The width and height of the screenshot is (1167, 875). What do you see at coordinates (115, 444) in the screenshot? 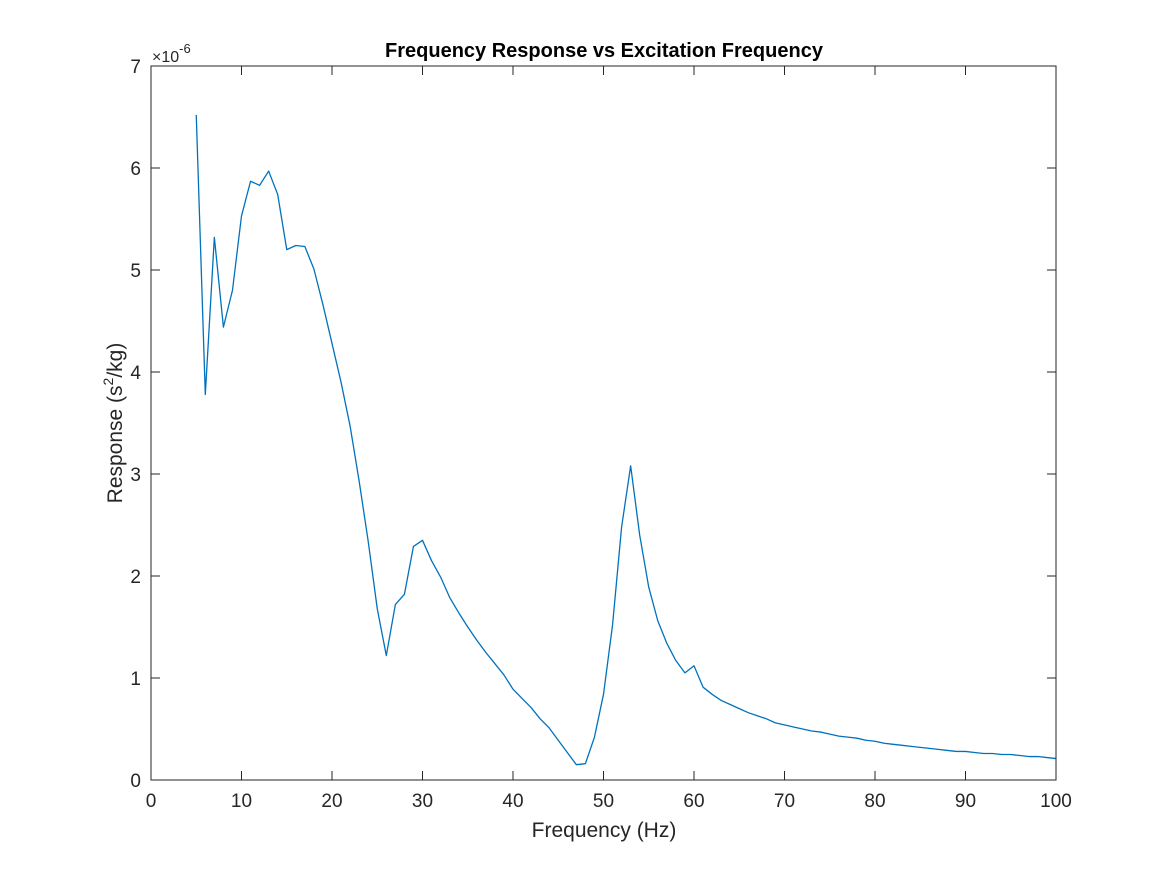
I see `y-axis-label-prefix: Response (s` at bounding box center [115, 444].